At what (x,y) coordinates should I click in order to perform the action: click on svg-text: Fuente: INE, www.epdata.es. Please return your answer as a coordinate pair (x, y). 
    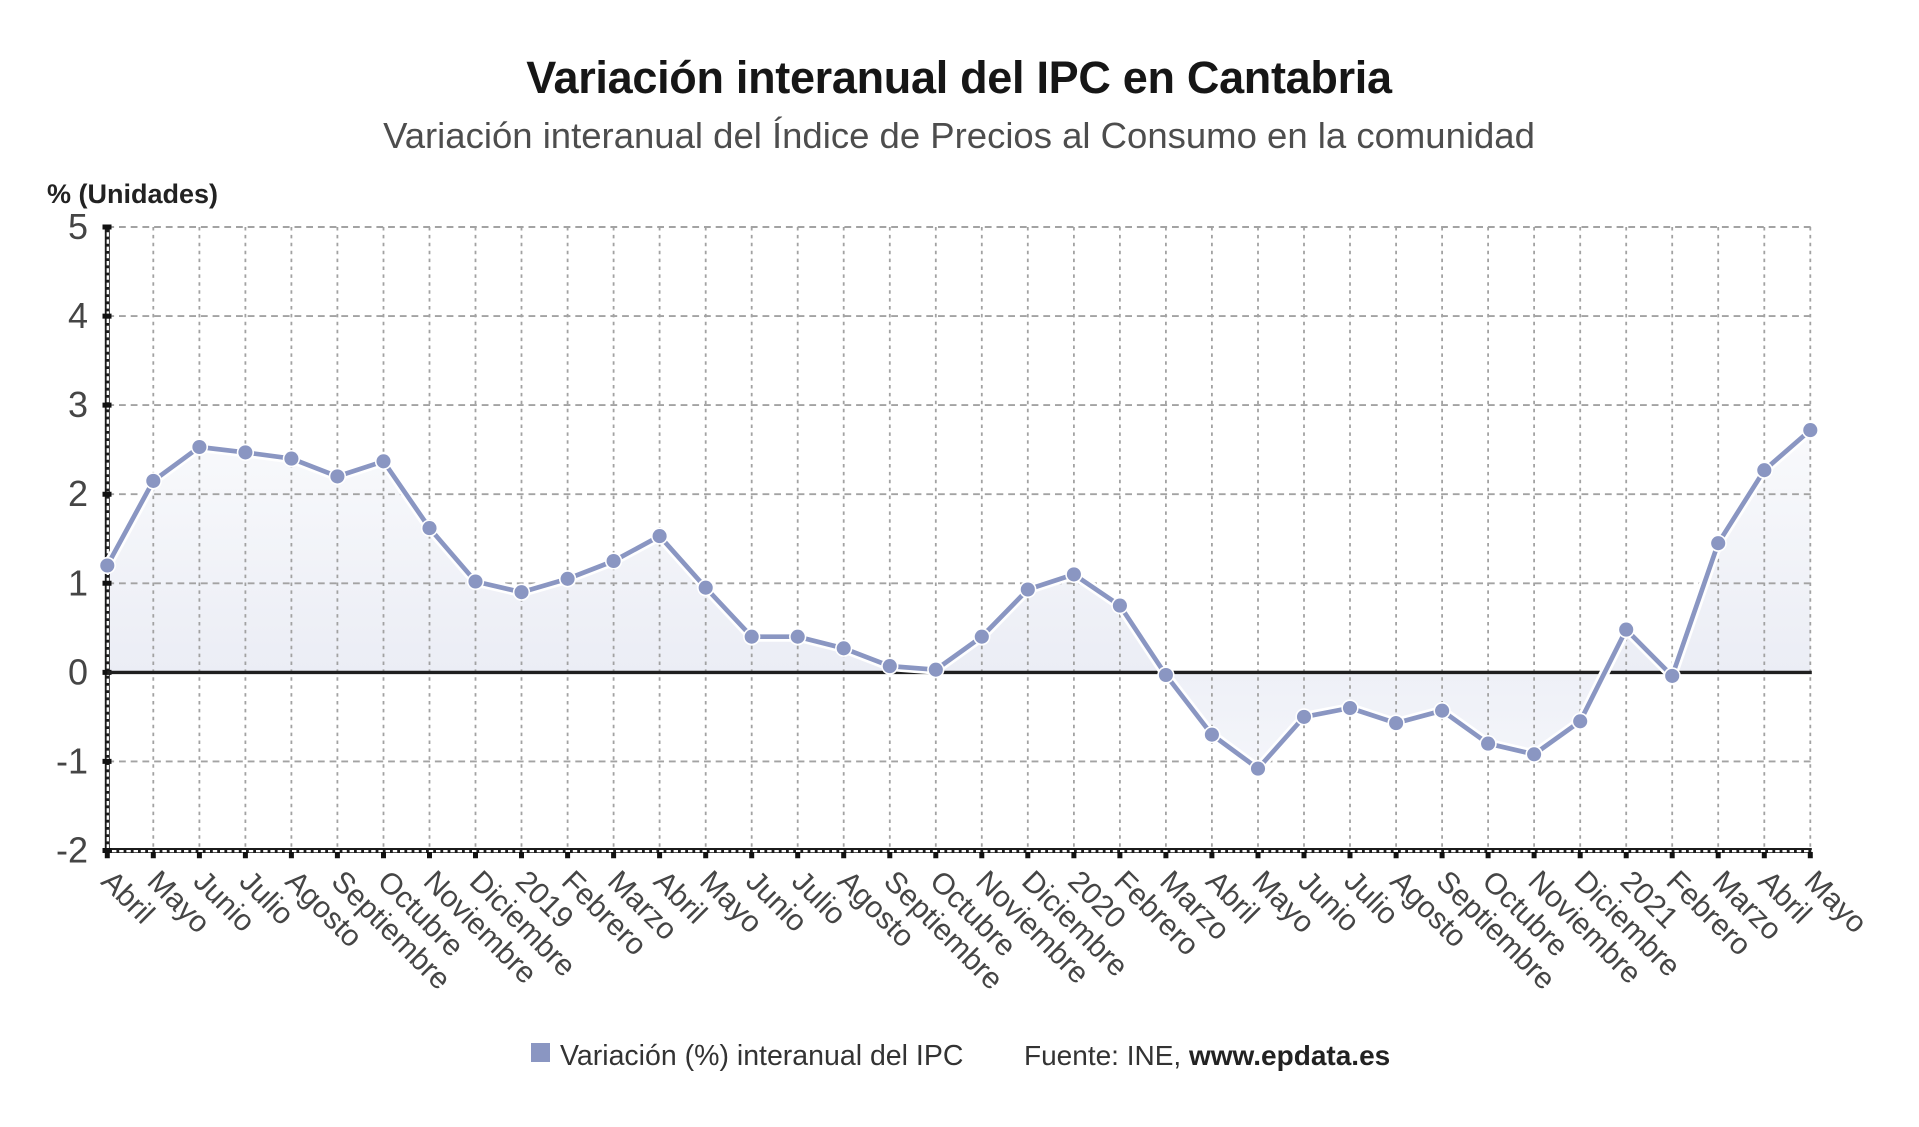
    Looking at the image, I should click on (1207, 1055).